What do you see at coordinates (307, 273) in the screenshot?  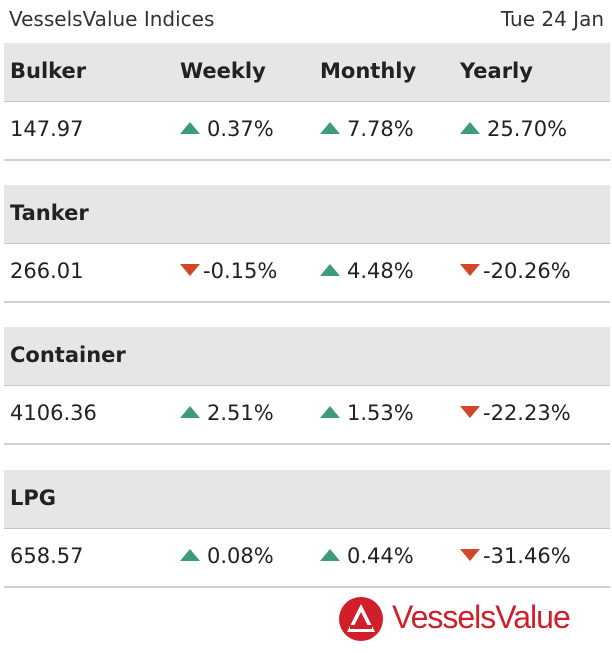 I see `table-row: 266.01 -0.15% 4.48% -20.26%` at bounding box center [307, 273].